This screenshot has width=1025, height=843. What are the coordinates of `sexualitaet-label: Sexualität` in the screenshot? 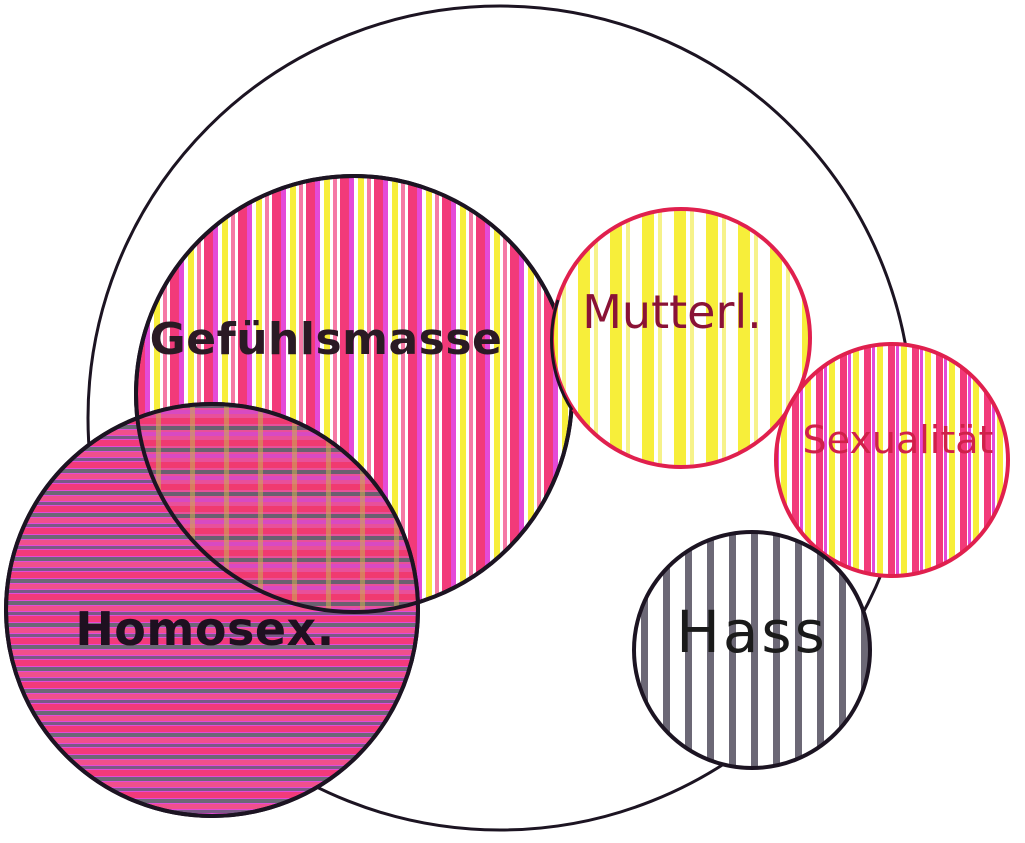 It's located at (898, 440).